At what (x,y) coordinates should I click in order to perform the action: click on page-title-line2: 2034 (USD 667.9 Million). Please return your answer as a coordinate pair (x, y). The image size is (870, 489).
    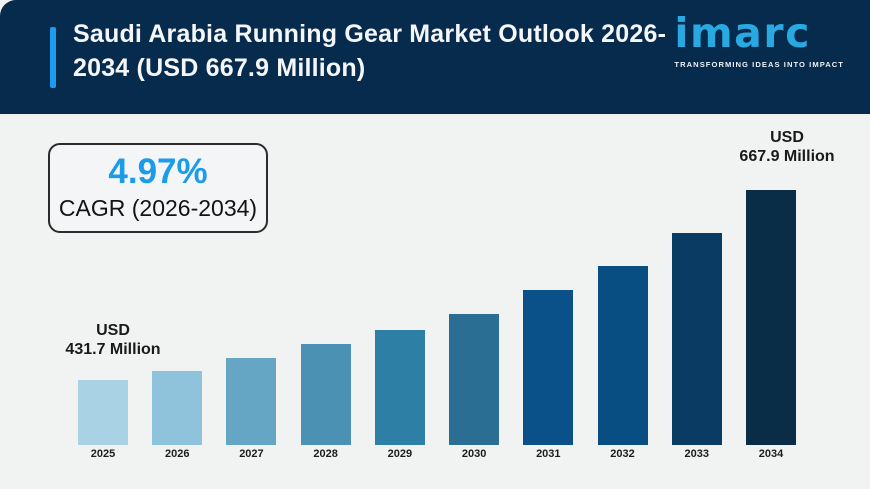
    Looking at the image, I should click on (219, 68).